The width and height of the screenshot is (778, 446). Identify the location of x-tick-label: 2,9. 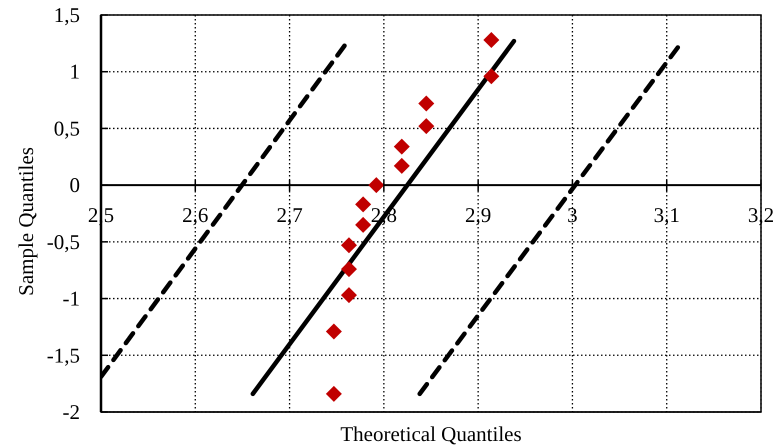
(478, 215).